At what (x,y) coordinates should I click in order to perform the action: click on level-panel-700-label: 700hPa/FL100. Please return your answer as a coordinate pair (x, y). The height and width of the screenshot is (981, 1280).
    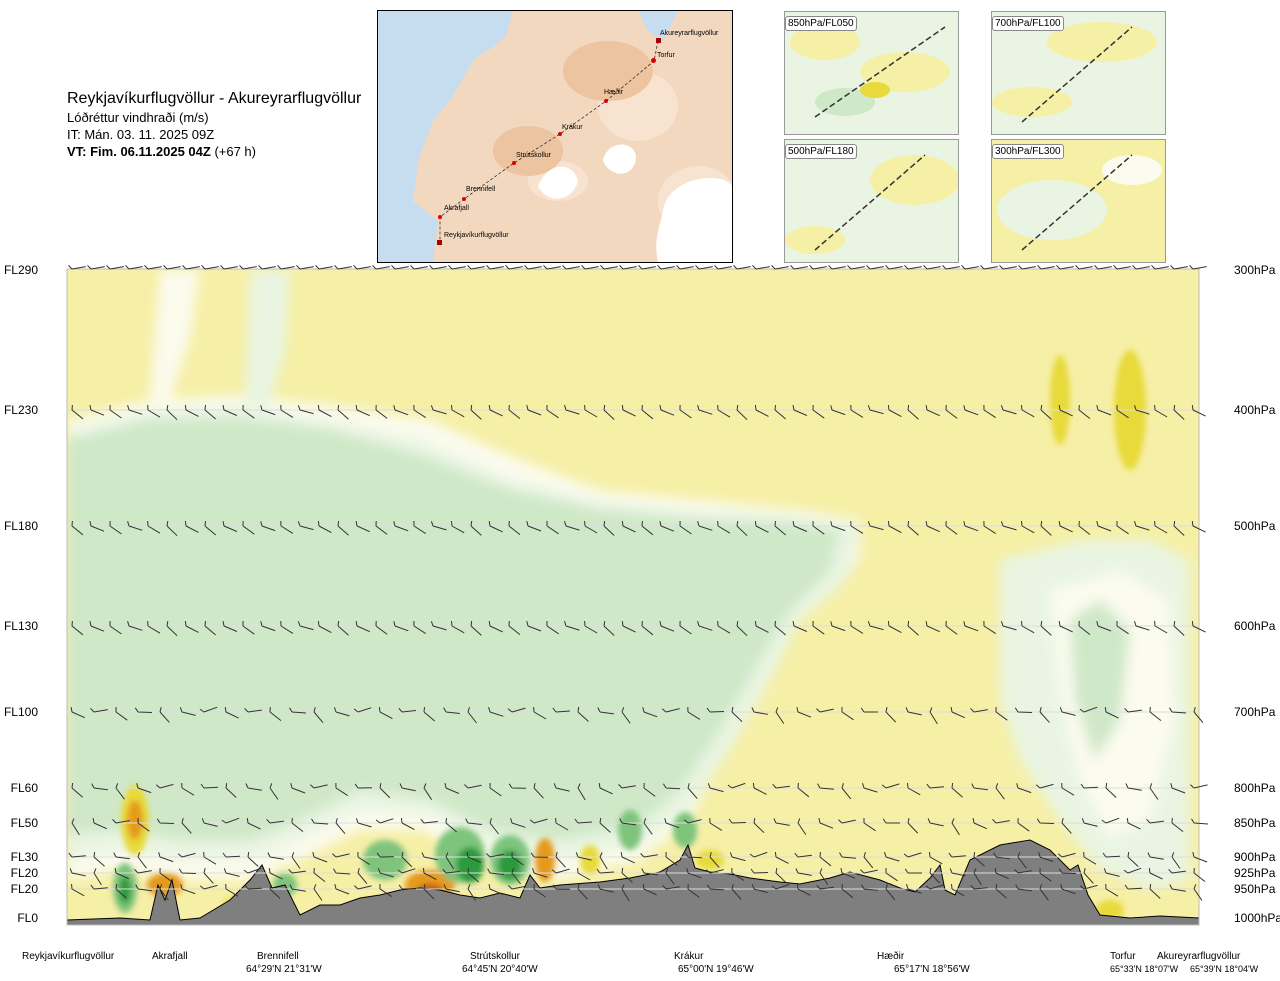
    Looking at the image, I should click on (1028, 23).